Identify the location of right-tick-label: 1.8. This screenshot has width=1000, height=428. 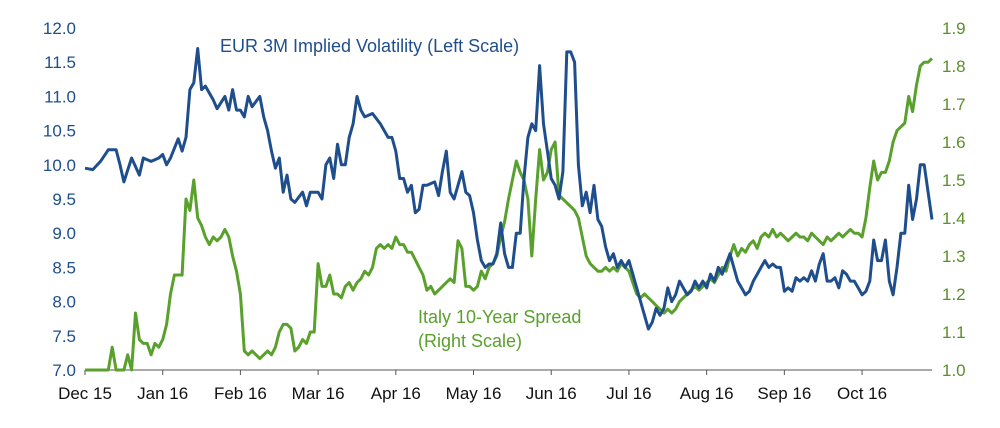
(954, 66).